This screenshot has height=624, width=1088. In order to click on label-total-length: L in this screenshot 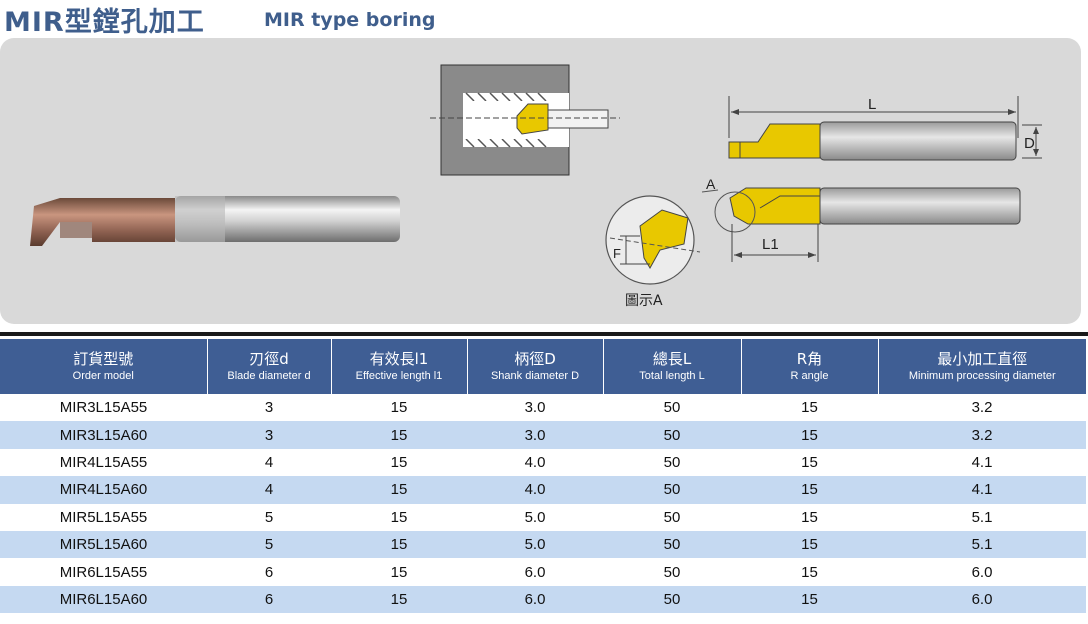, I will do `click(872, 104)`.